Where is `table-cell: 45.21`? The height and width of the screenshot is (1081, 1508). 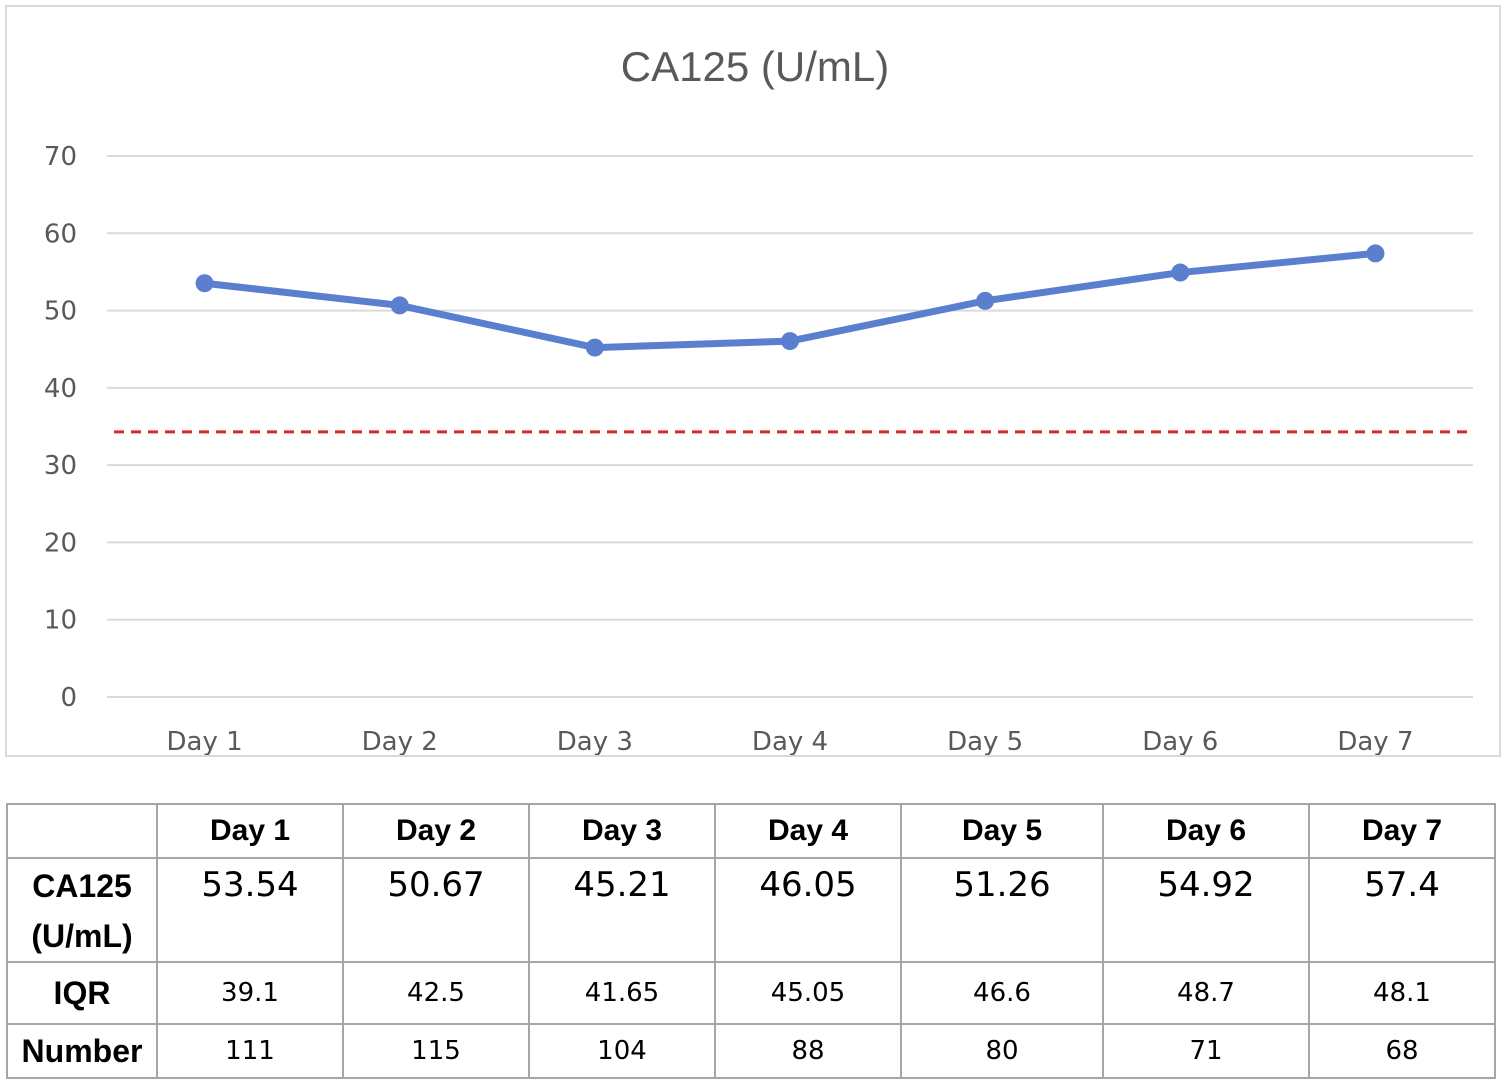
table-cell: 45.21 is located at coordinates (622, 910).